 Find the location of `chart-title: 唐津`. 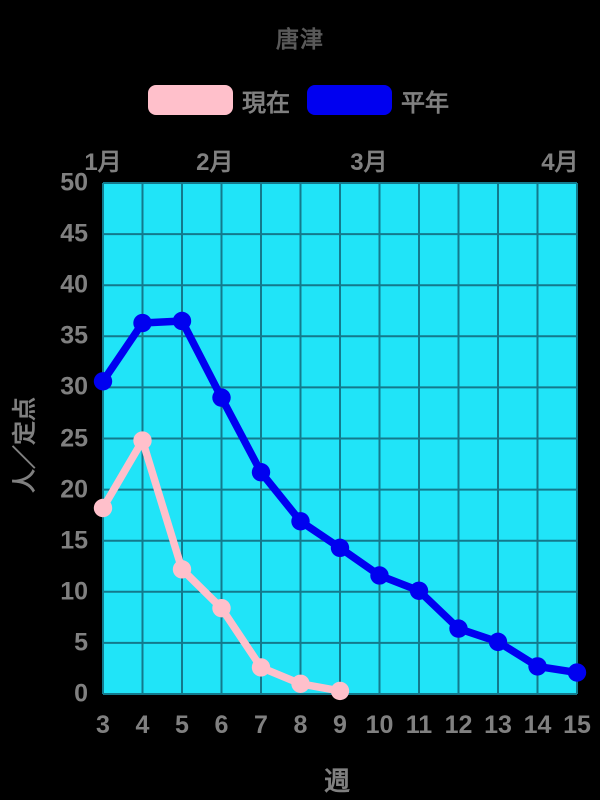

chart-title: 唐津 is located at coordinates (300, 39).